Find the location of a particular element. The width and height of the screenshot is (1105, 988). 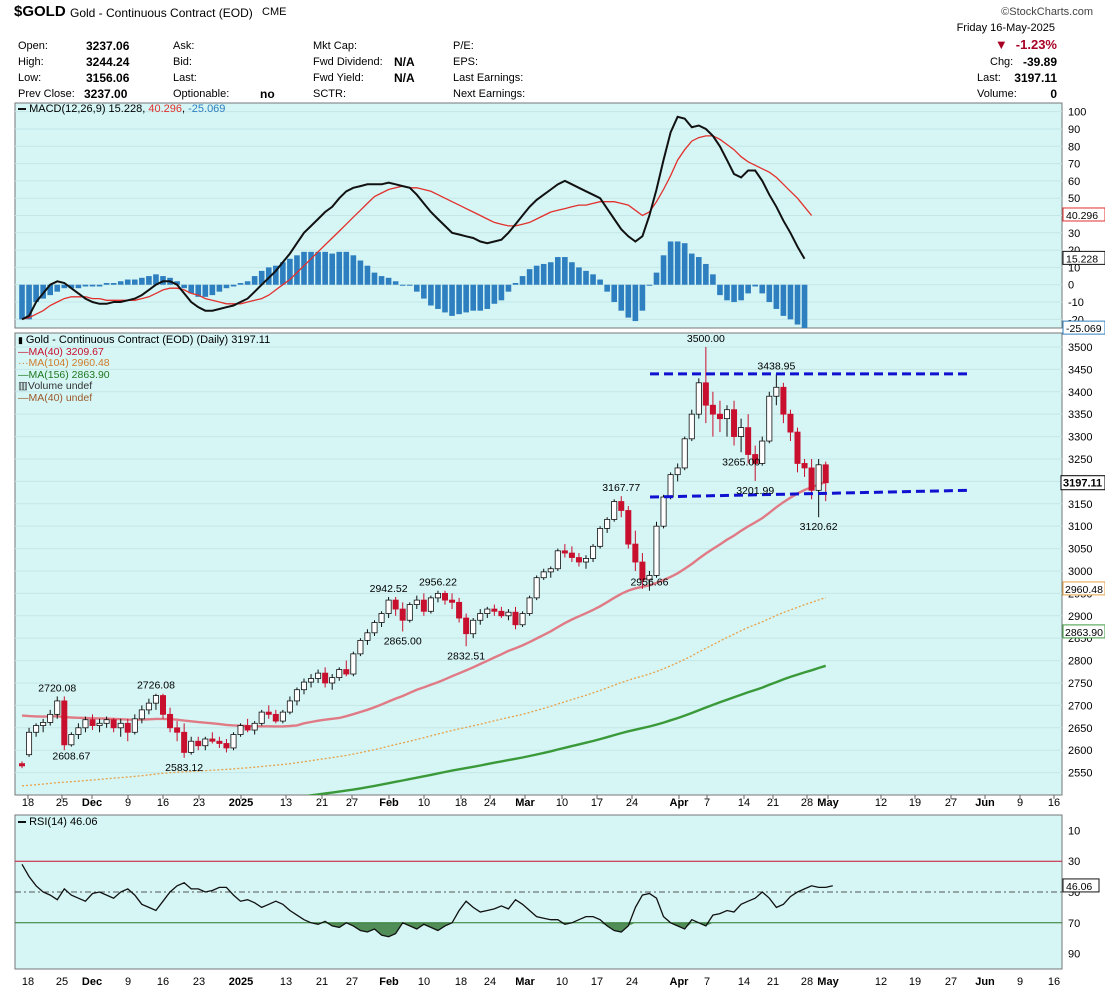

macd-end-tag: 15.228 is located at coordinates (1083, 257).